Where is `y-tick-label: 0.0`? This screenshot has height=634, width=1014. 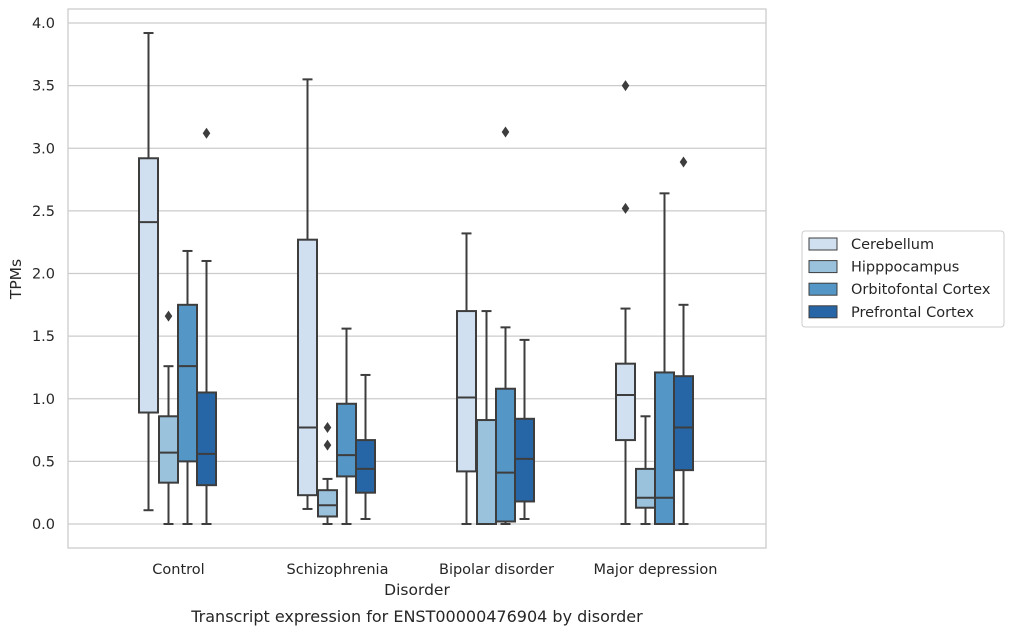 y-tick-label: 0.0 is located at coordinates (43, 525).